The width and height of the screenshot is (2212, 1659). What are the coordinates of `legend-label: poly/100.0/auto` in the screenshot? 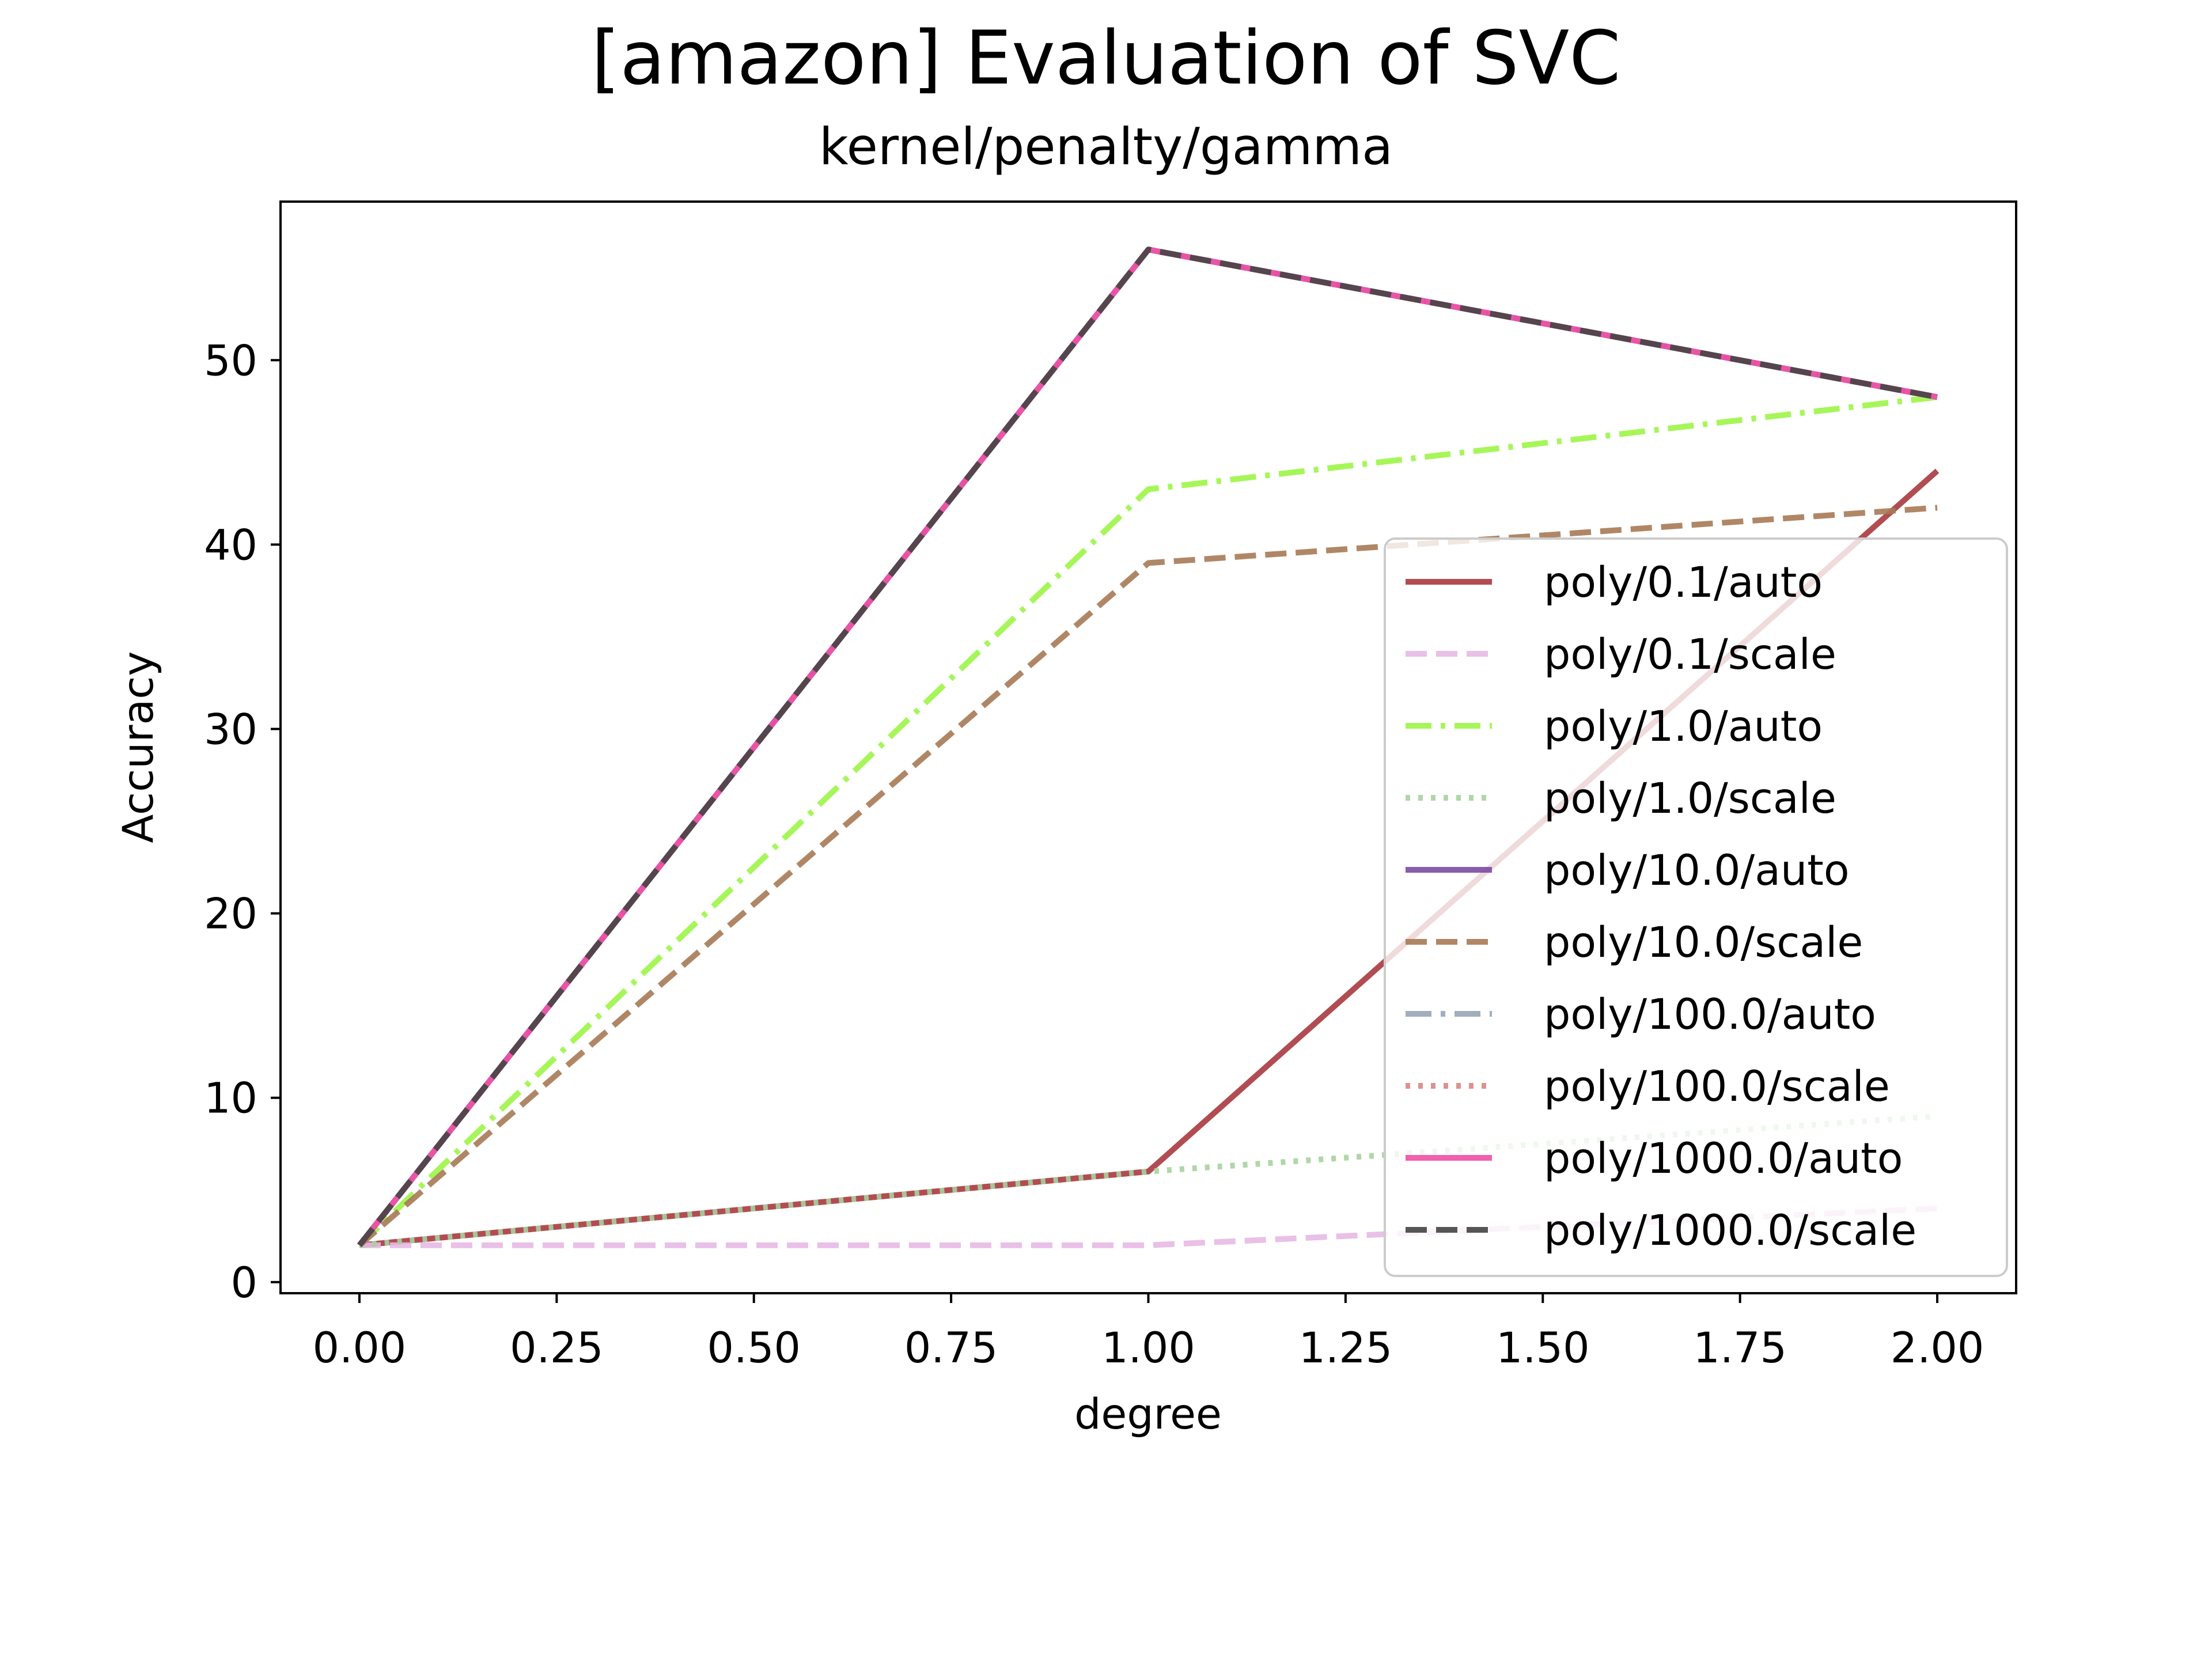 It's located at (1710, 1014).